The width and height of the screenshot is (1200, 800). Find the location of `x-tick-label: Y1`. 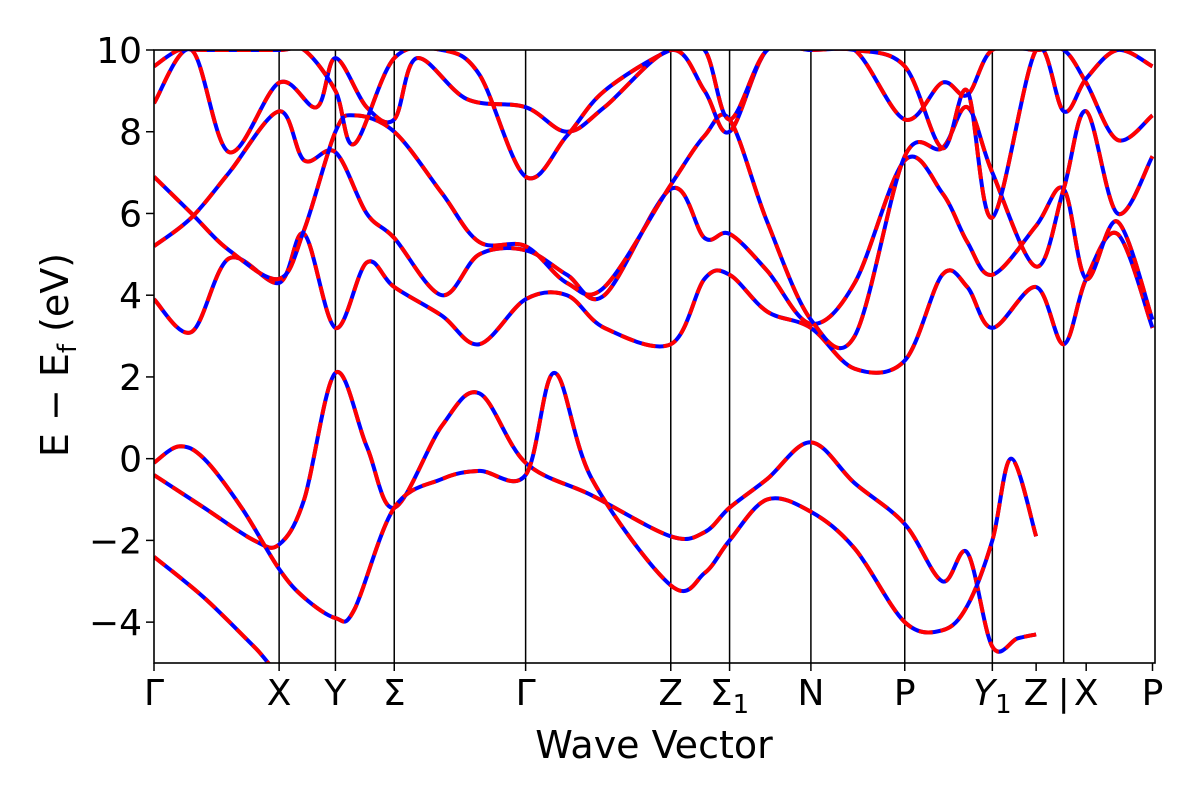

x-tick-label: Y1 is located at coordinates (992, 696).